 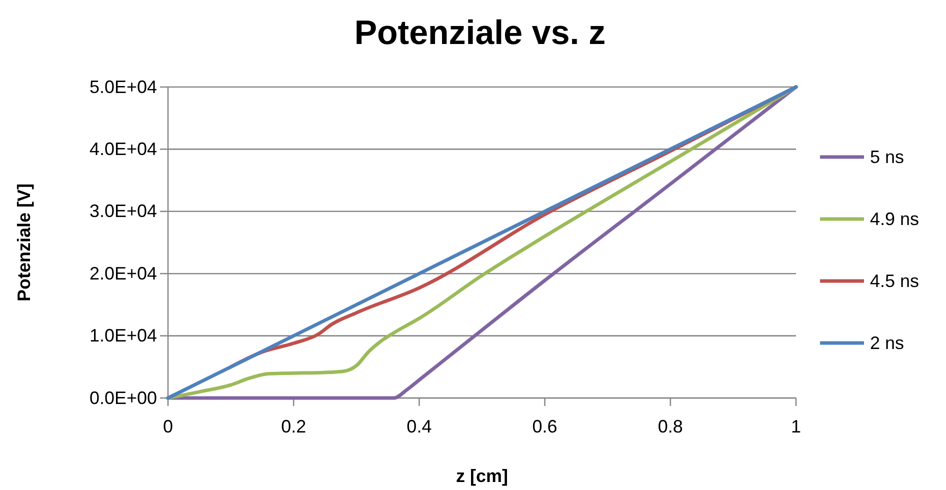 I want to click on y-tick-label: 1.0E+04, so click(x=123, y=336).